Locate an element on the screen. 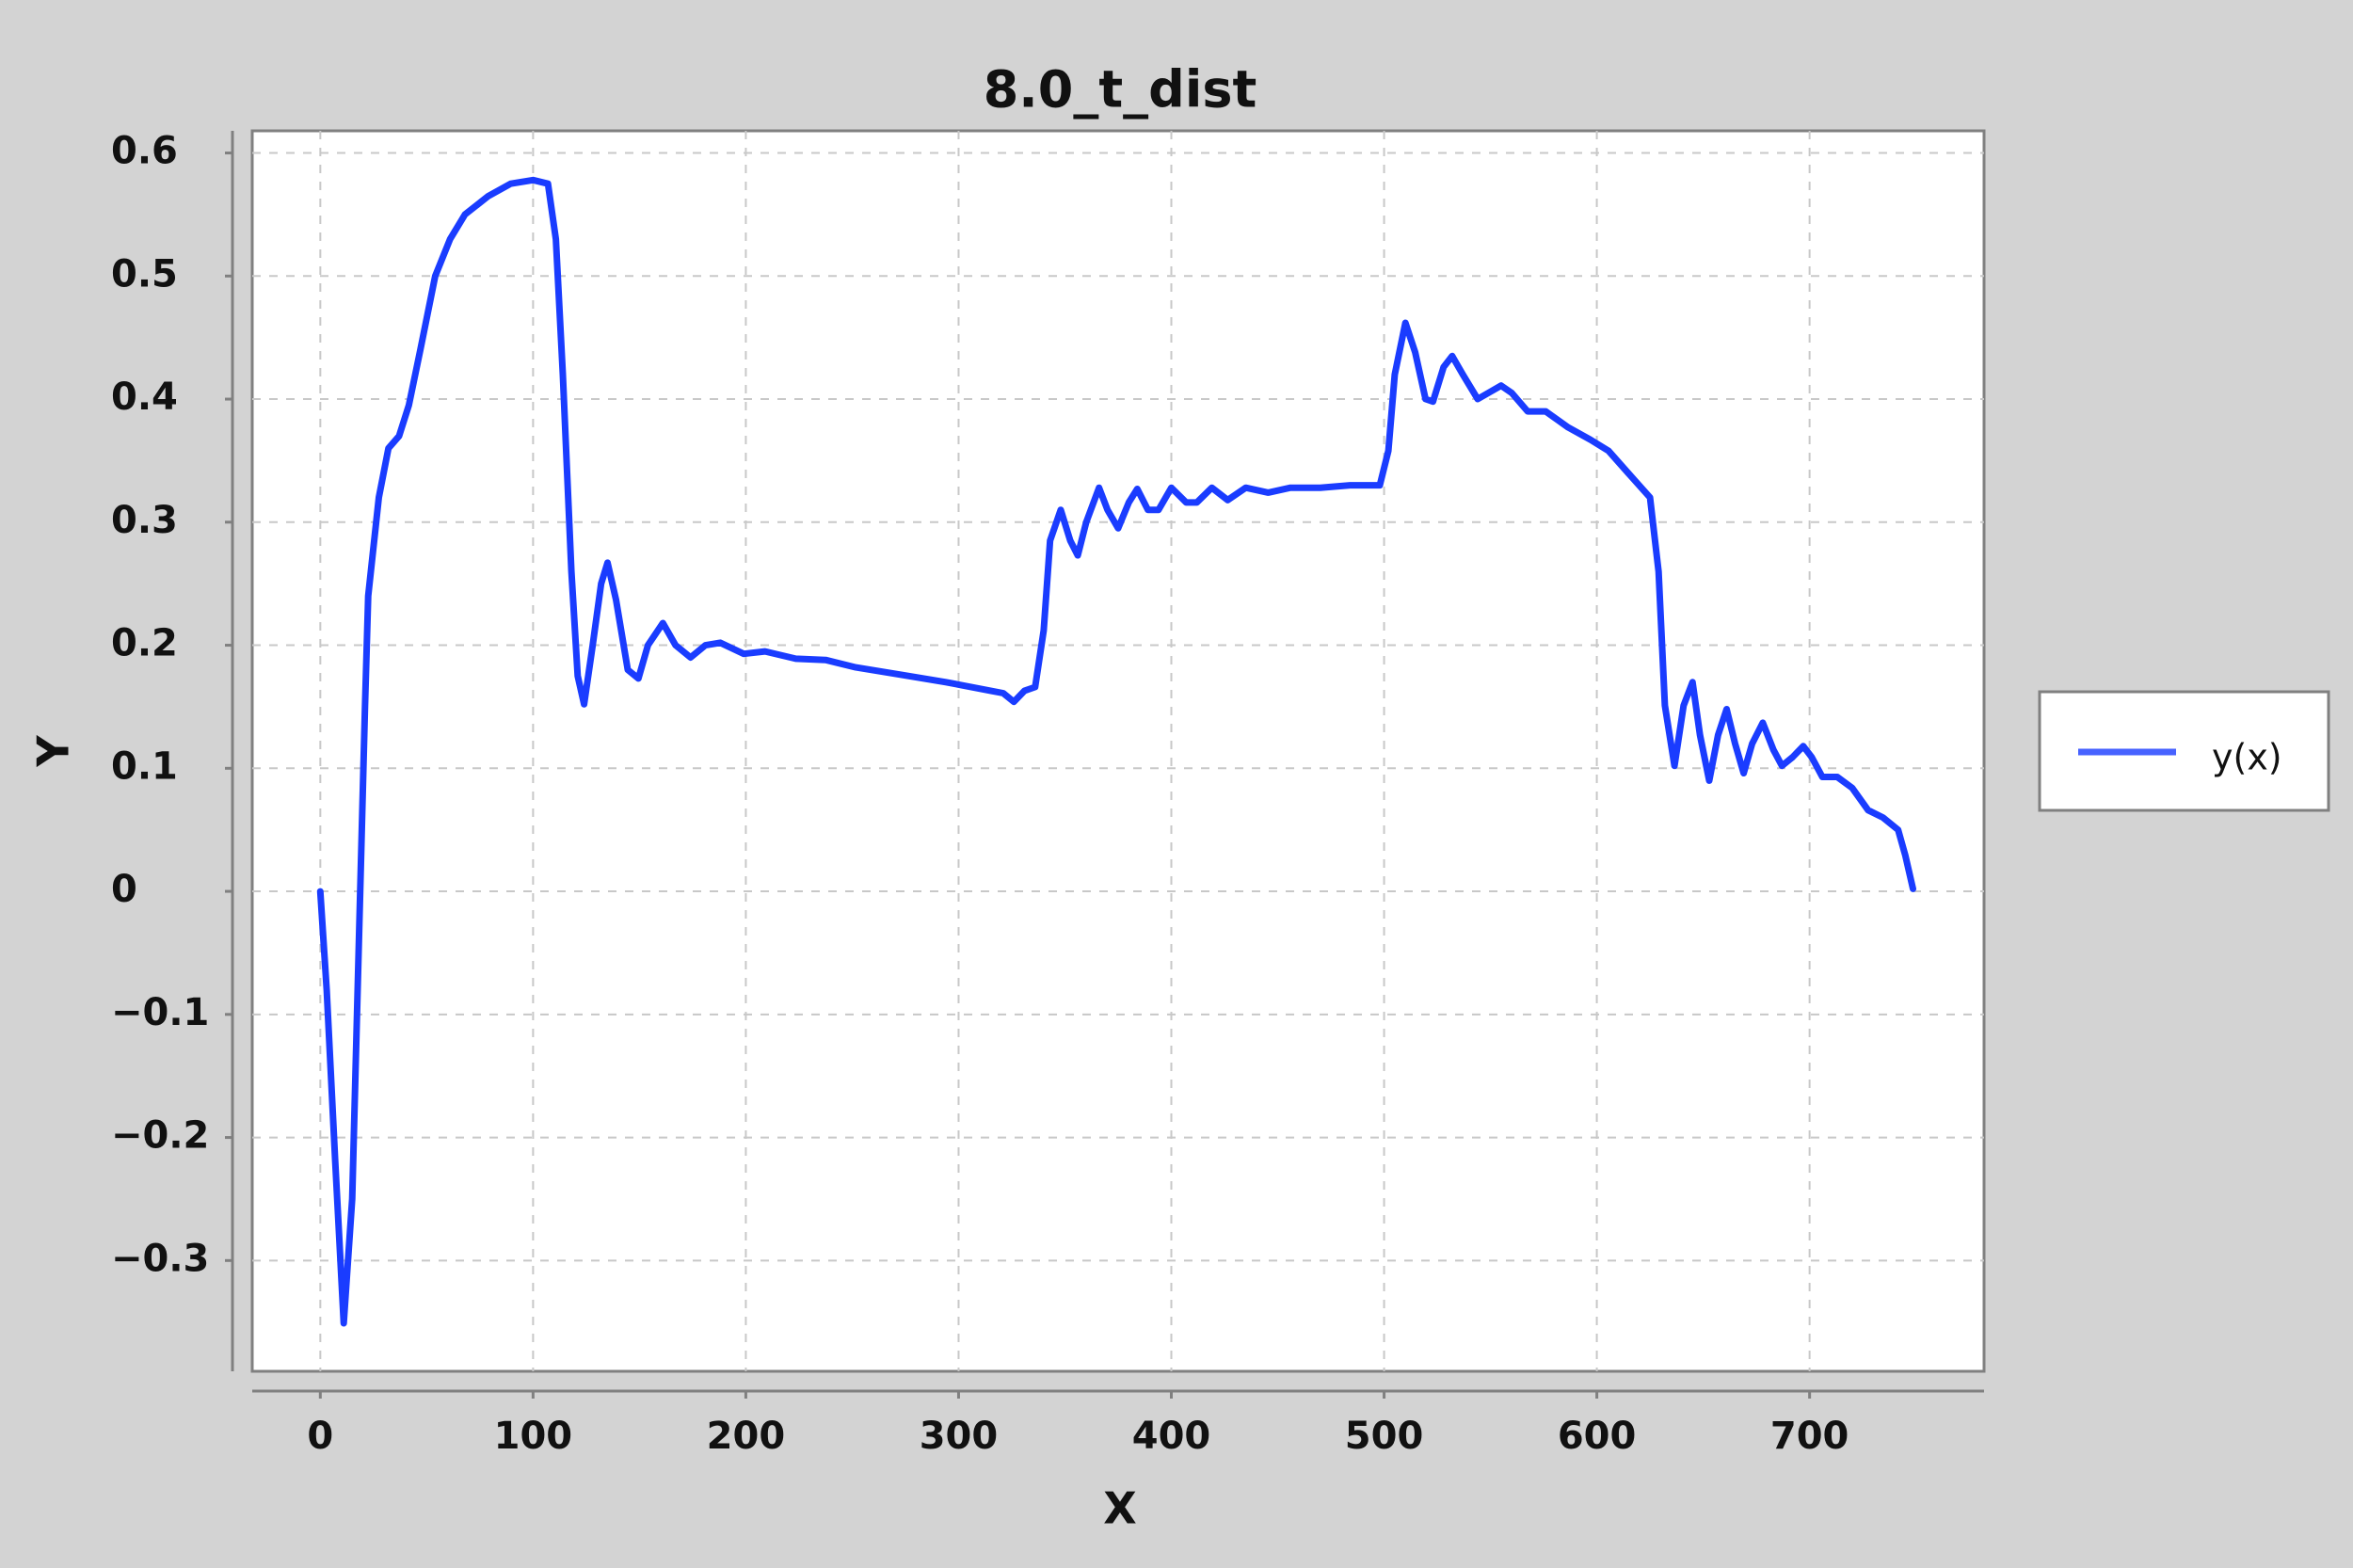 The width and height of the screenshot is (2353, 1568). y-tick-label: 0 is located at coordinates (124, 889).